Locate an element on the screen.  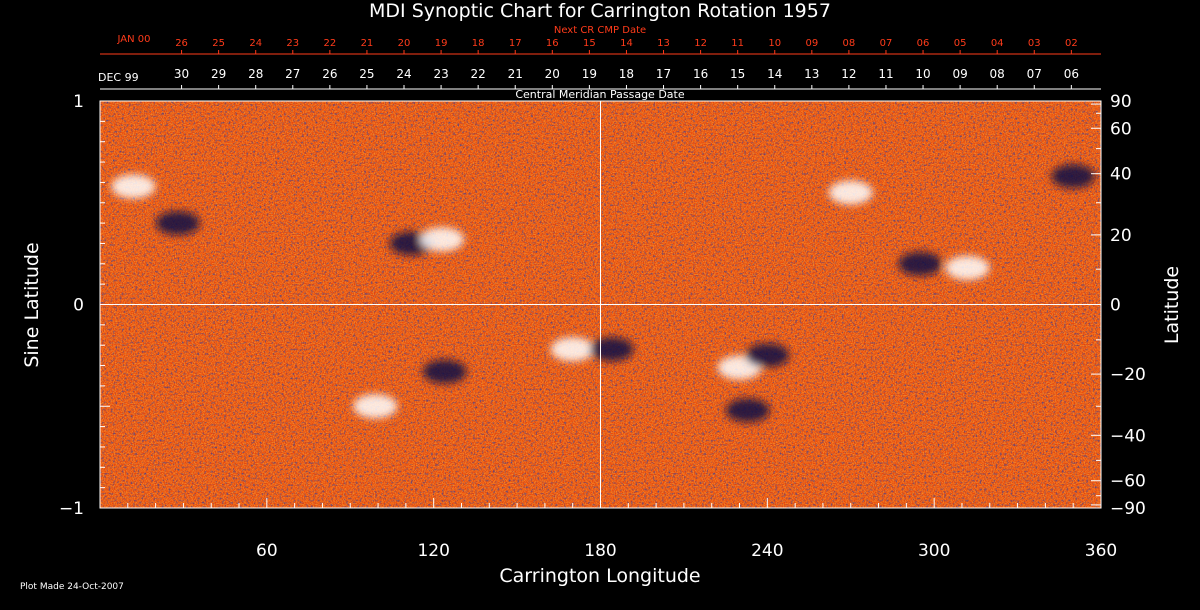
cmp-date-tick-label: 23 is located at coordinates (440, 74).